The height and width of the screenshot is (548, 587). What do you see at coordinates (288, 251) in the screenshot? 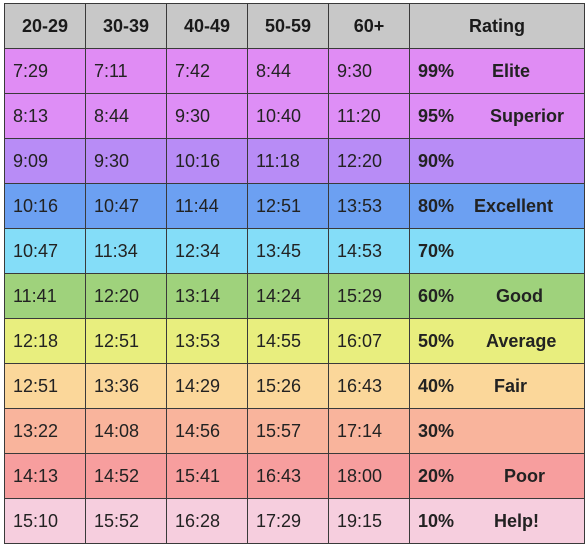
I see `time-cell: 13:45` at bounding box center [288, 251].